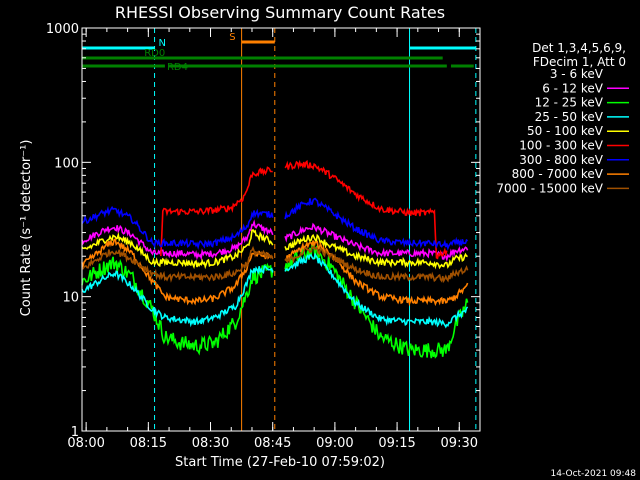 The height and width of the screenshot is (480, 640). I want to click on generated-date: 14-Oct-2021 09:48, so click(594, 474).